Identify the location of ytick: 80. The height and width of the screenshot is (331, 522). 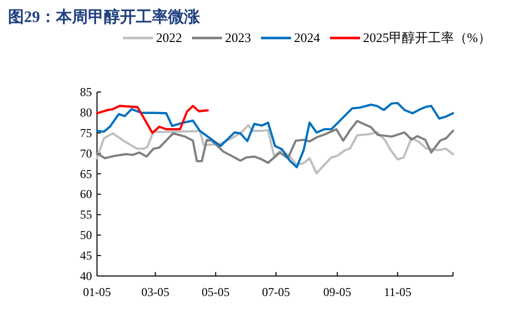
(86, 112).